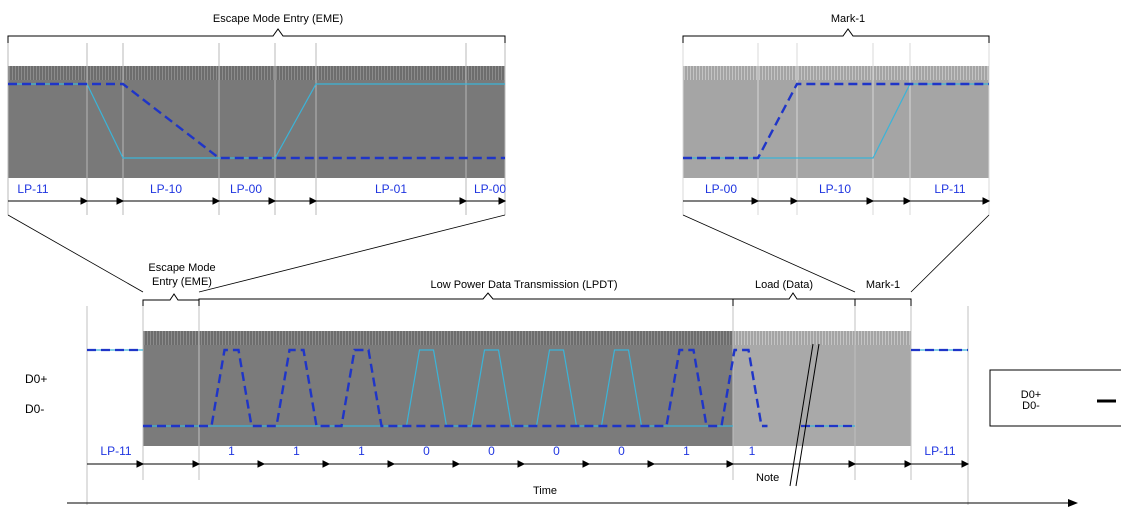 Image resolution: width=1121 pixels, height=513 pixels. I want to click on mark1-label: Mark-1, so click(883, 285).